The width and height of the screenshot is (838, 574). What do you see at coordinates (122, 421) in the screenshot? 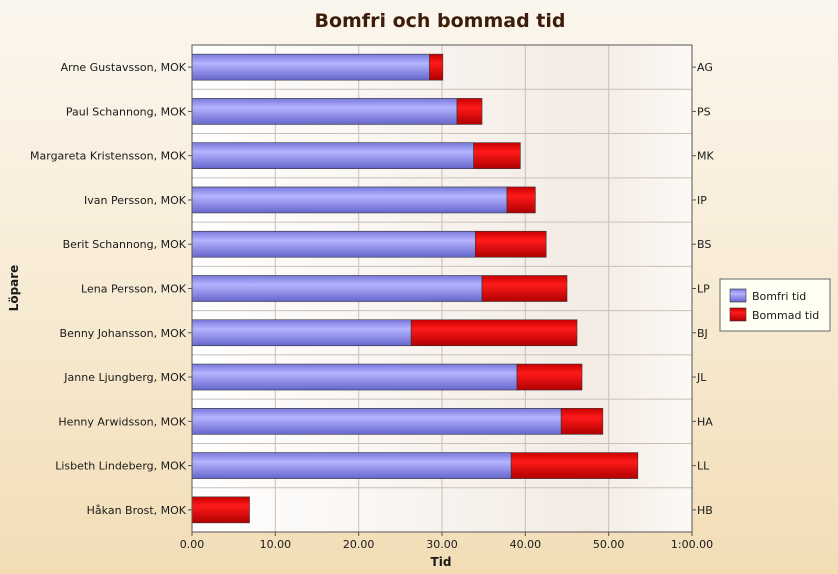
I see `category-label: Henny Arwidsson, MOK` at bounding box center [122, 421].